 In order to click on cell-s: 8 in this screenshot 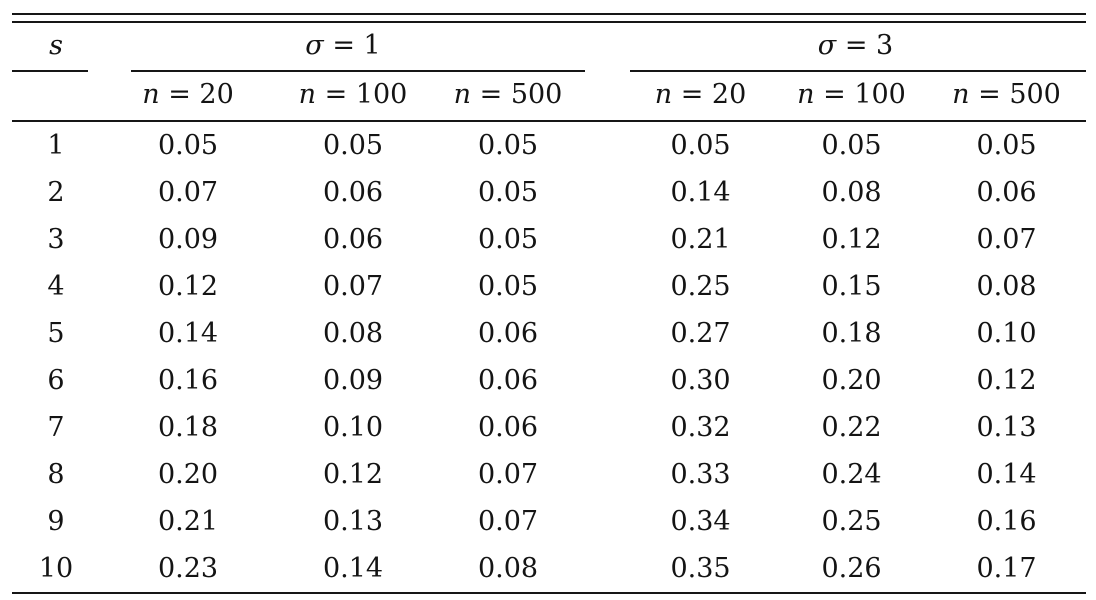, I will do `click(56, 474)`.